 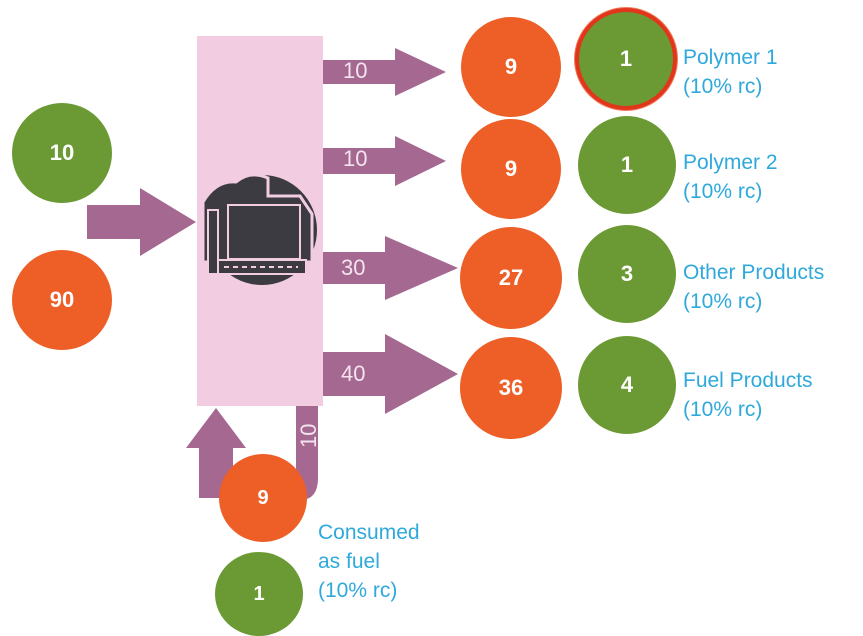 I want to click on fuel-orange-circle: 9, so click(x=263, y=498).